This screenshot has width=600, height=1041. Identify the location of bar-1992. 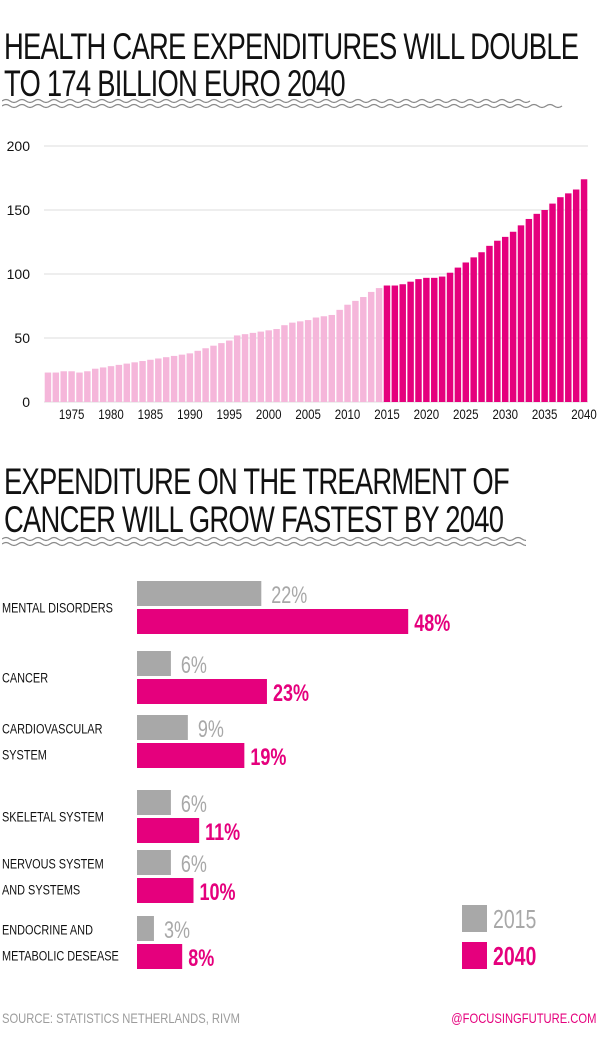
(205, 375).